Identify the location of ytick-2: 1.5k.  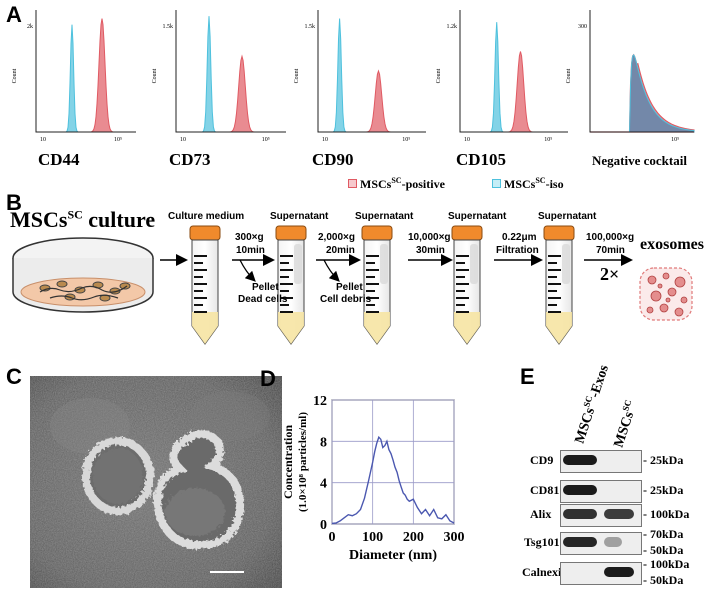
(310, 27).